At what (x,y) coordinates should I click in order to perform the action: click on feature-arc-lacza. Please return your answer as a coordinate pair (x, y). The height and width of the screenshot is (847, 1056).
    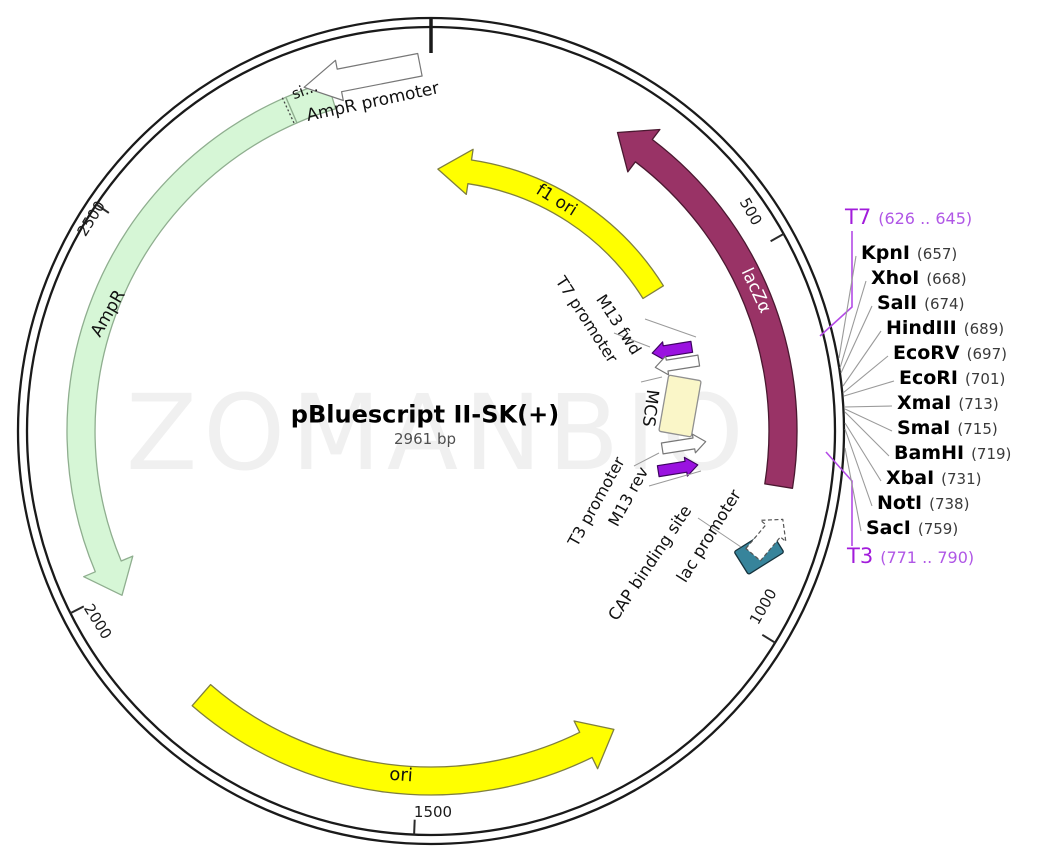
    Looking at the image, I should click on (707, 308).